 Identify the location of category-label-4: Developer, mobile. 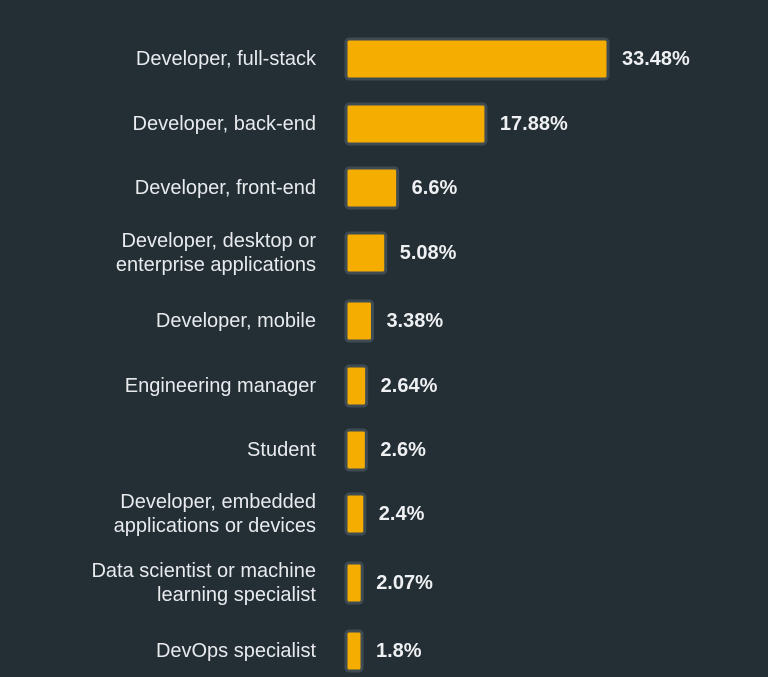
(236, 321).